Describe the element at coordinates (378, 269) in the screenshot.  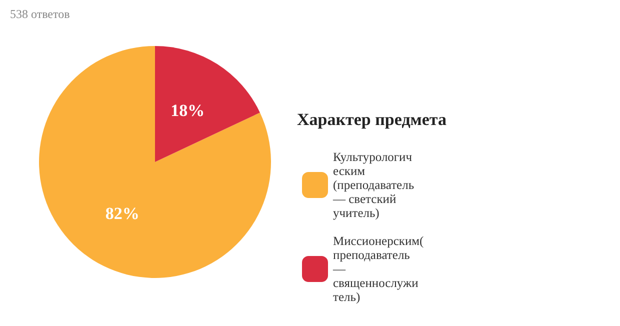
I see `legend-label: Миссионерским(преподаватель — священнослужитель)` at that location.